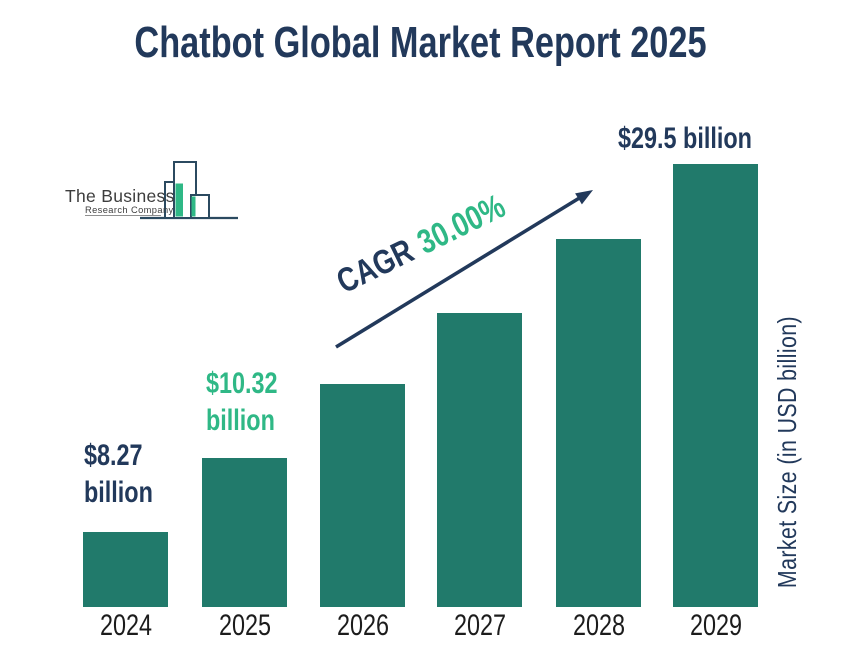 This screenshot has width=841, height=657. What do you see at coordinates (787, 452) in the screenshot?
I see `y-axis-label: Market Size (in USD billion)` at bounding box center [787, 452].